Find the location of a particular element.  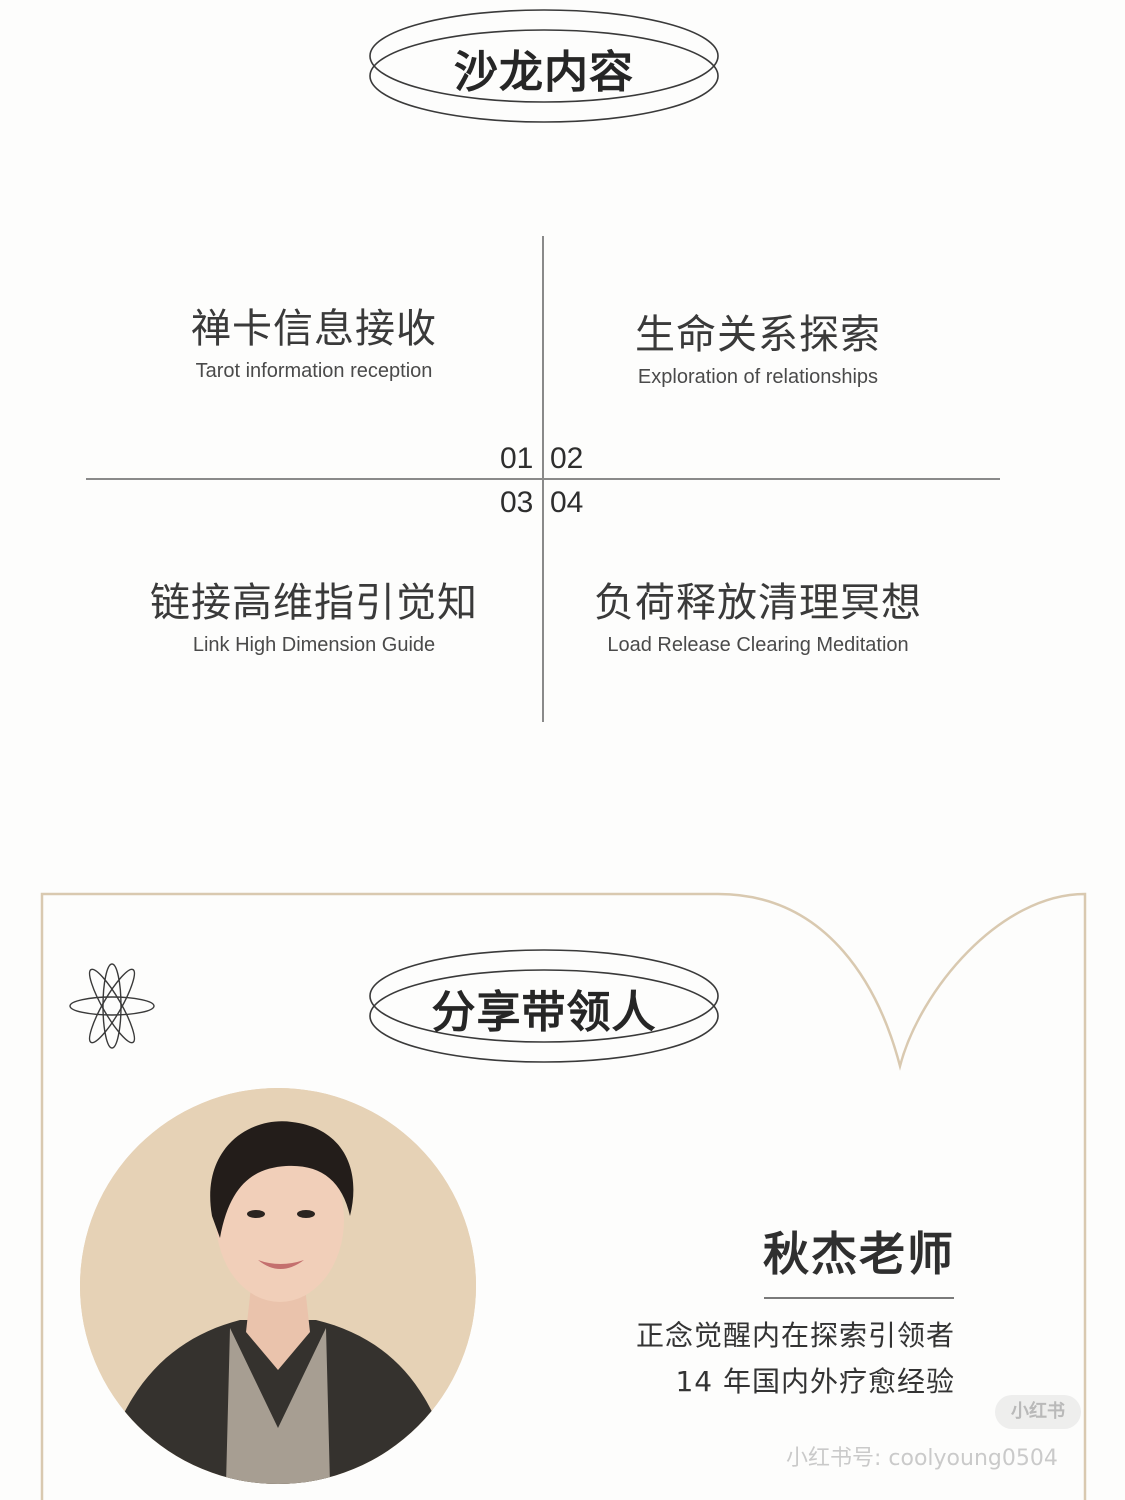

quadrant-horizontal-divider is located at coordinates (543, 479).